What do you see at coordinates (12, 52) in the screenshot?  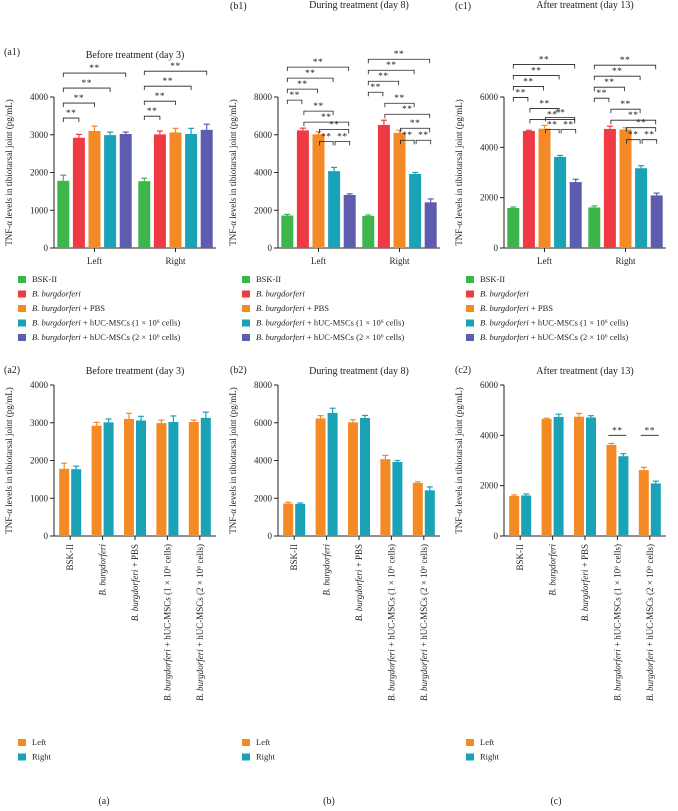 I see `panel-label-a1: (a1)` at bounding box center [12, 52].